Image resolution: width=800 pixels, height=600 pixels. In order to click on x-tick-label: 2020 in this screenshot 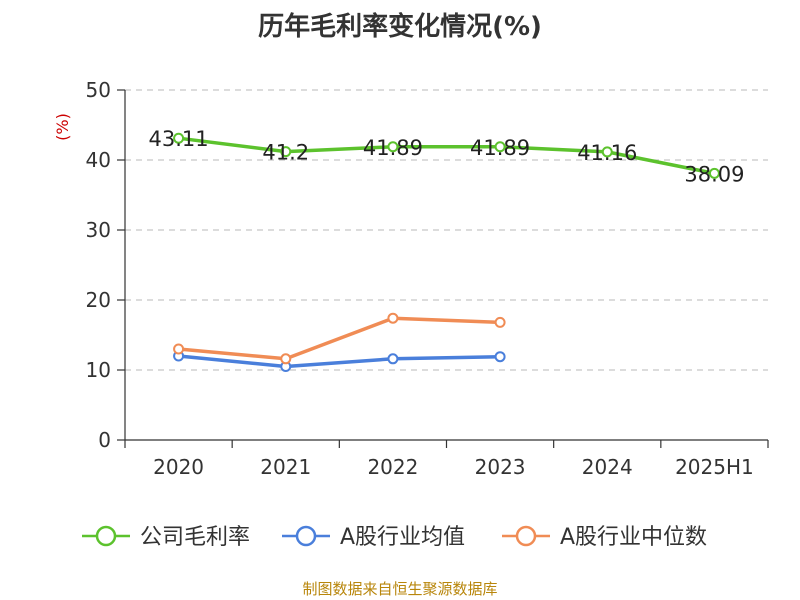, I will do `click(178, 467)`.